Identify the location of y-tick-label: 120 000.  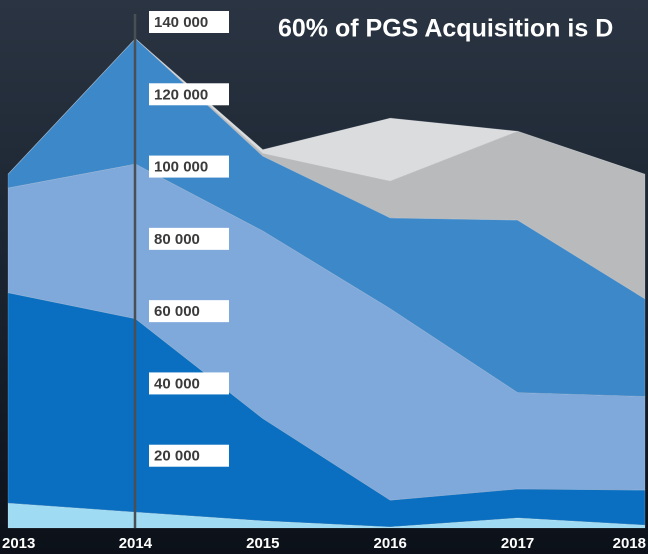
(181, 94).